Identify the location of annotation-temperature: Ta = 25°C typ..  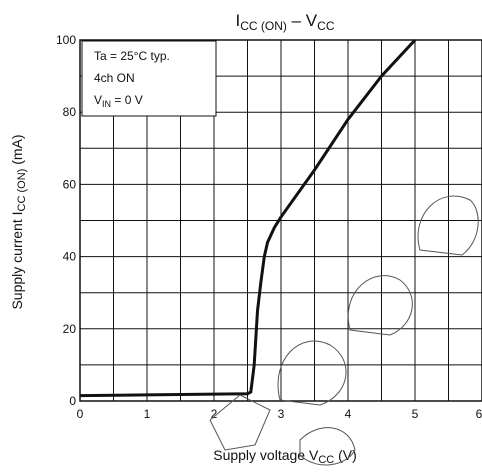
(132, 56).